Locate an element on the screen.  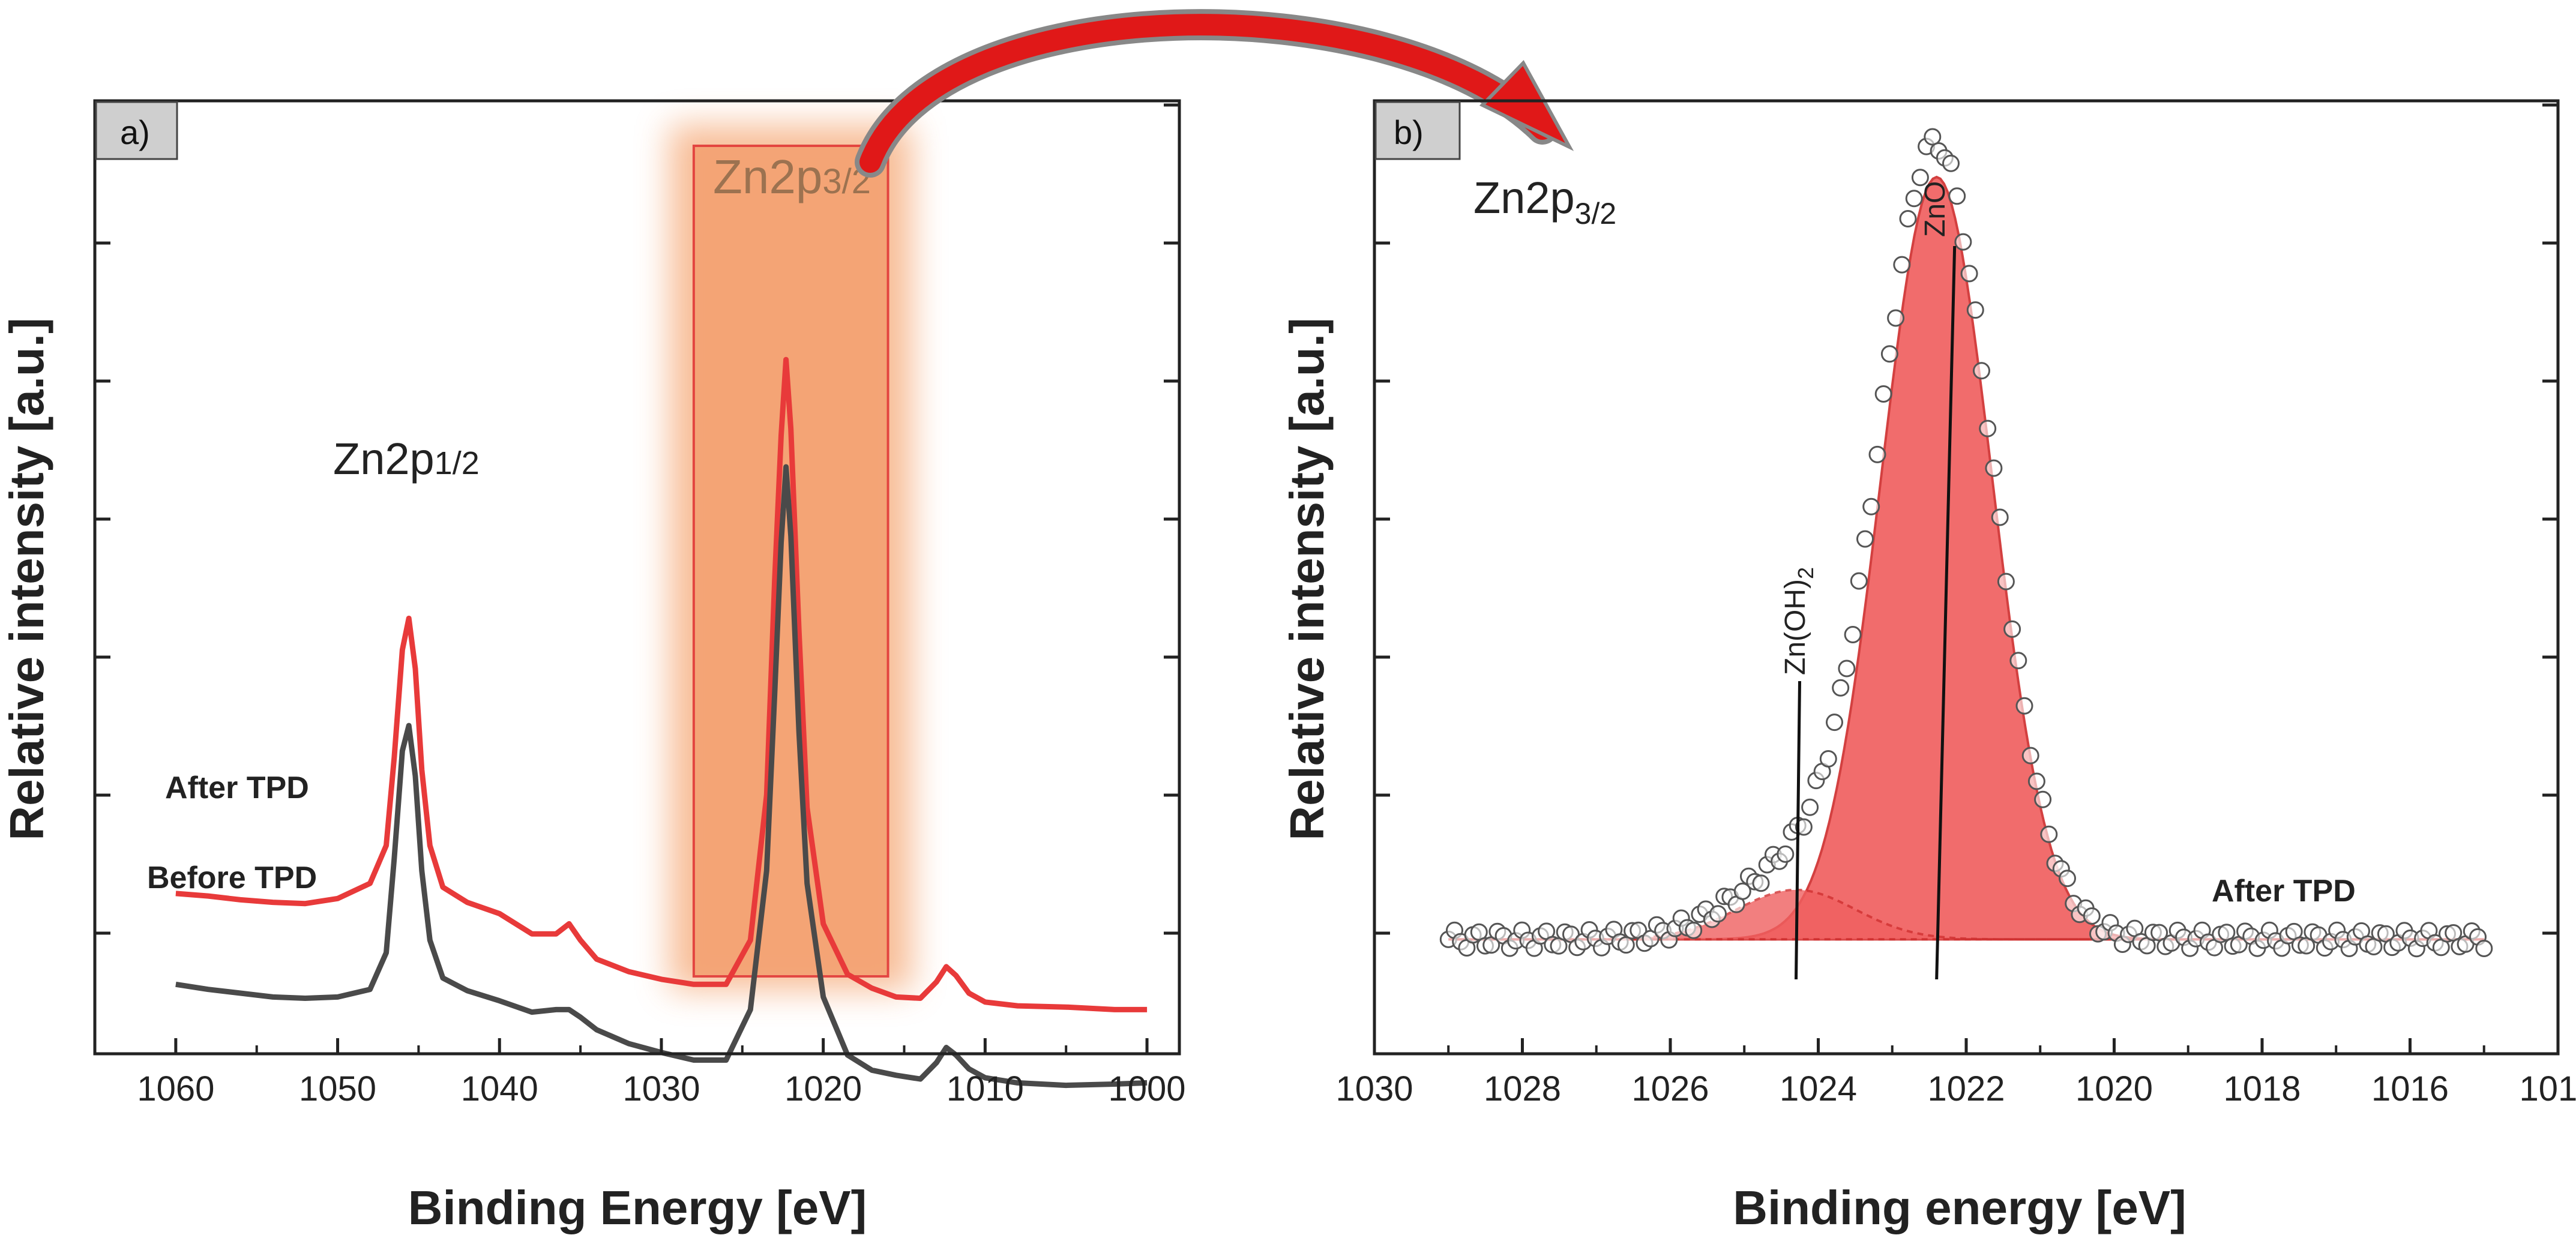
x-tick-label: 1050 is located at coordinates (337, 1088).